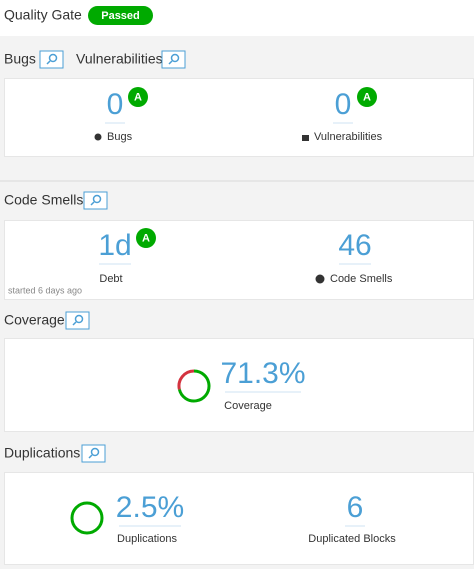 The height and width of the screenshot is (569, 474). I want to click on section-header: Coverage, so click(34, 320).